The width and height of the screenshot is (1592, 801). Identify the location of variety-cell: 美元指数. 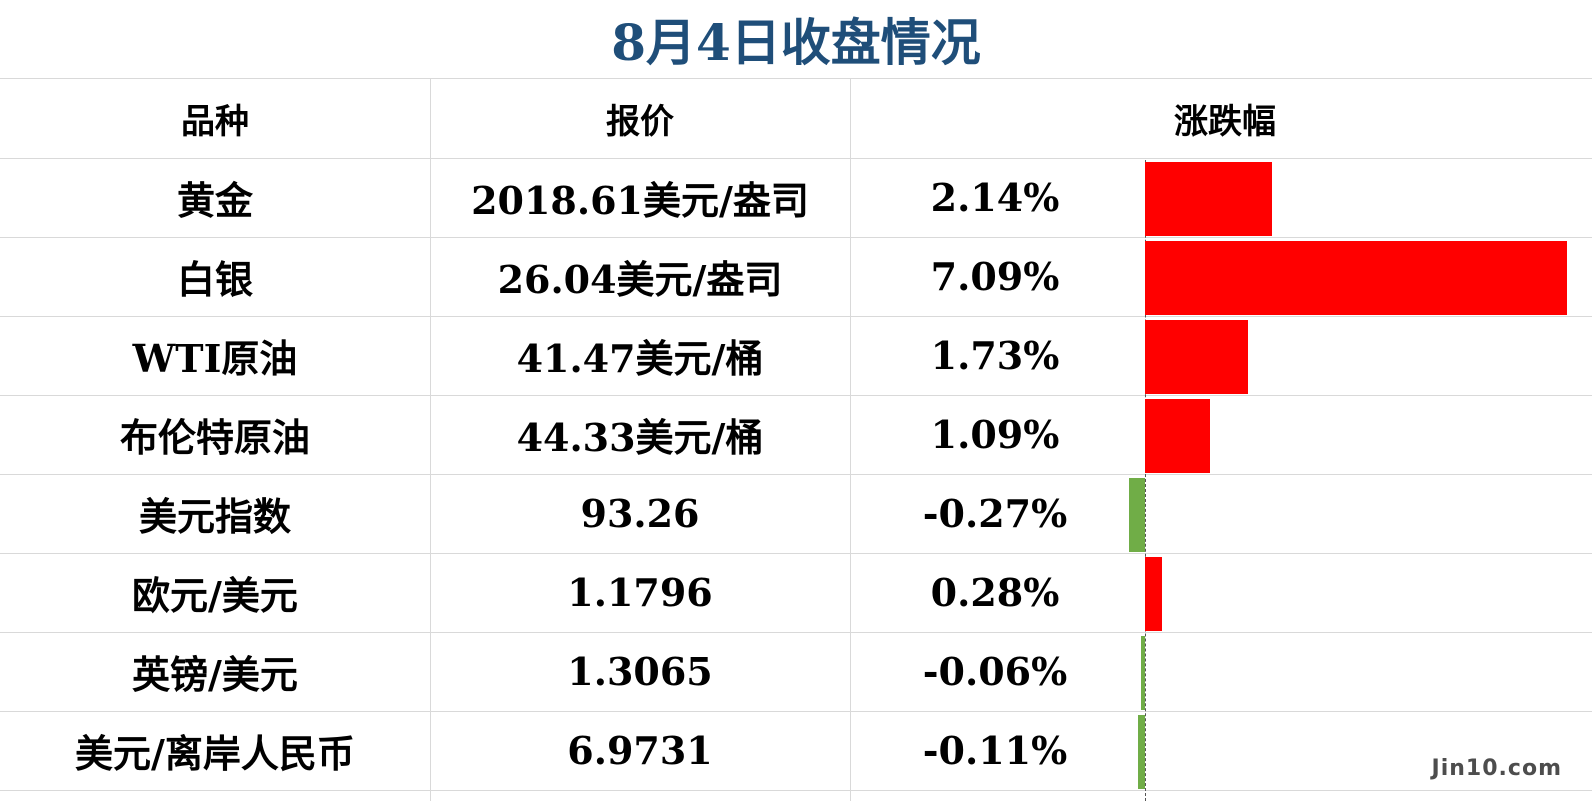
(214, 516).